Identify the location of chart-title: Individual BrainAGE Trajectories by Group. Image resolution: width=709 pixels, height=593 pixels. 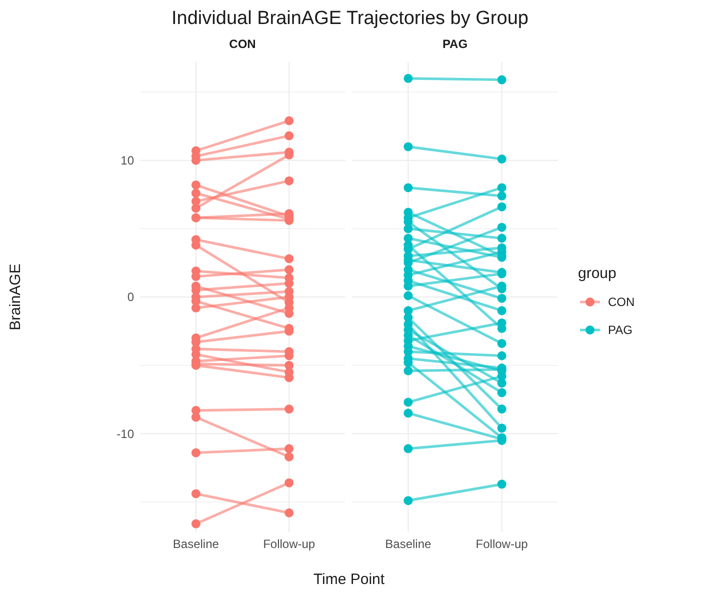
(350, 18).